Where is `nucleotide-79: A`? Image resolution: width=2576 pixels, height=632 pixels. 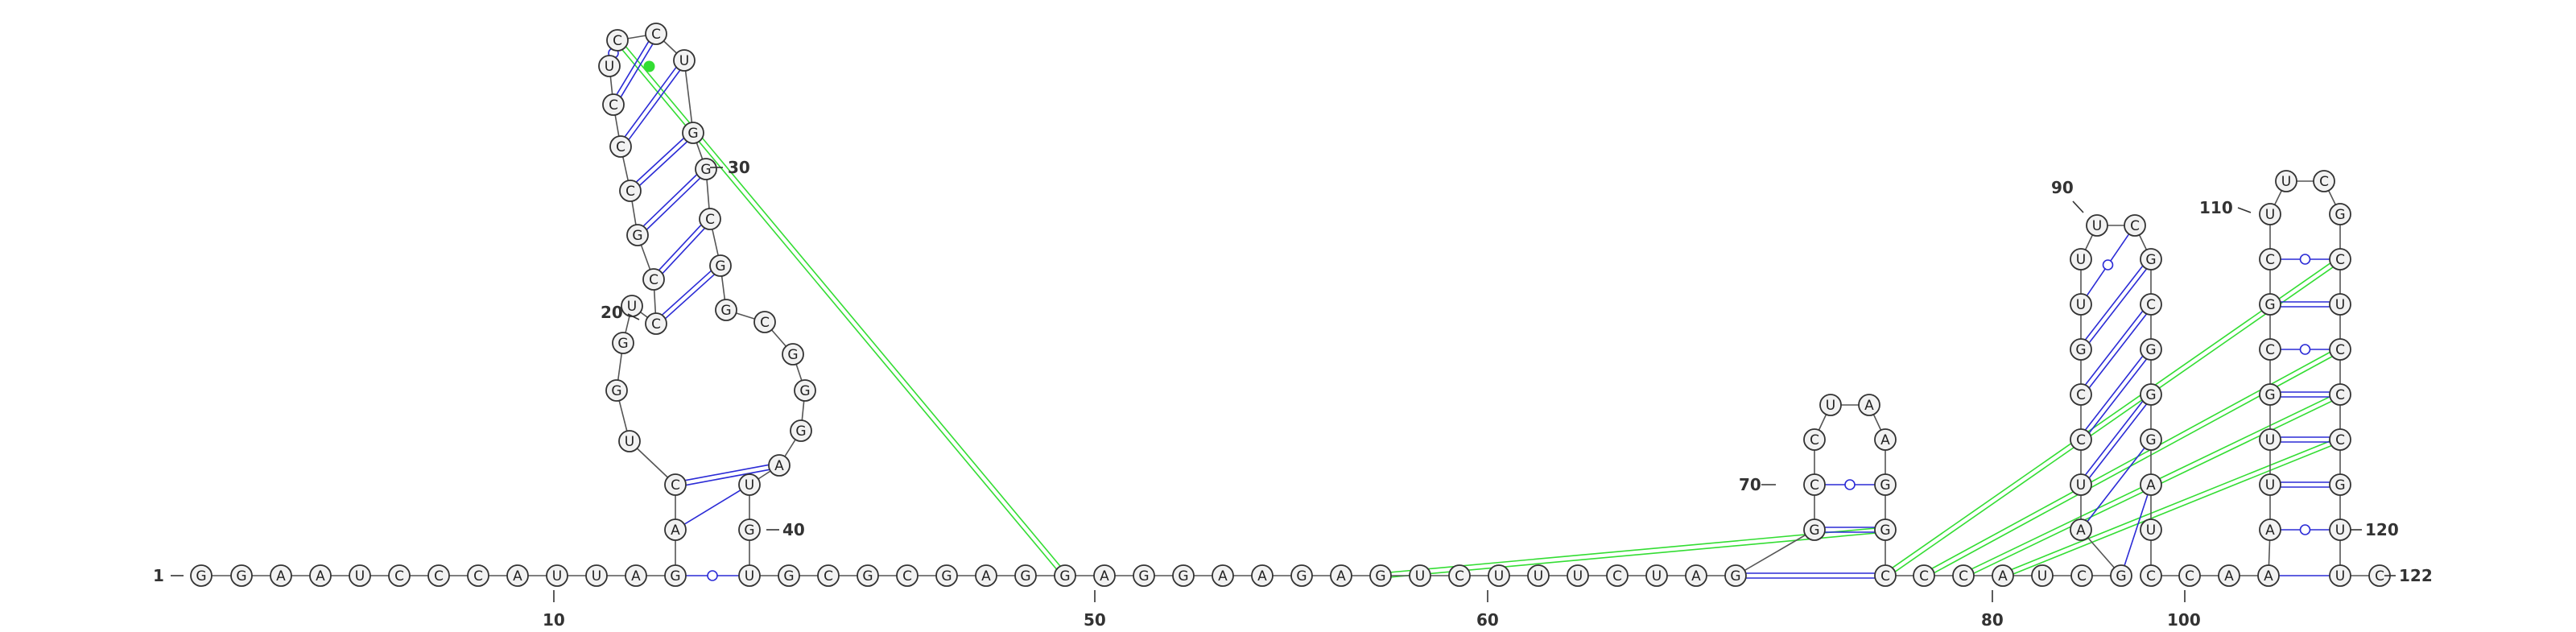
nucleotide-79: A is located at coordinates (2003, 575).